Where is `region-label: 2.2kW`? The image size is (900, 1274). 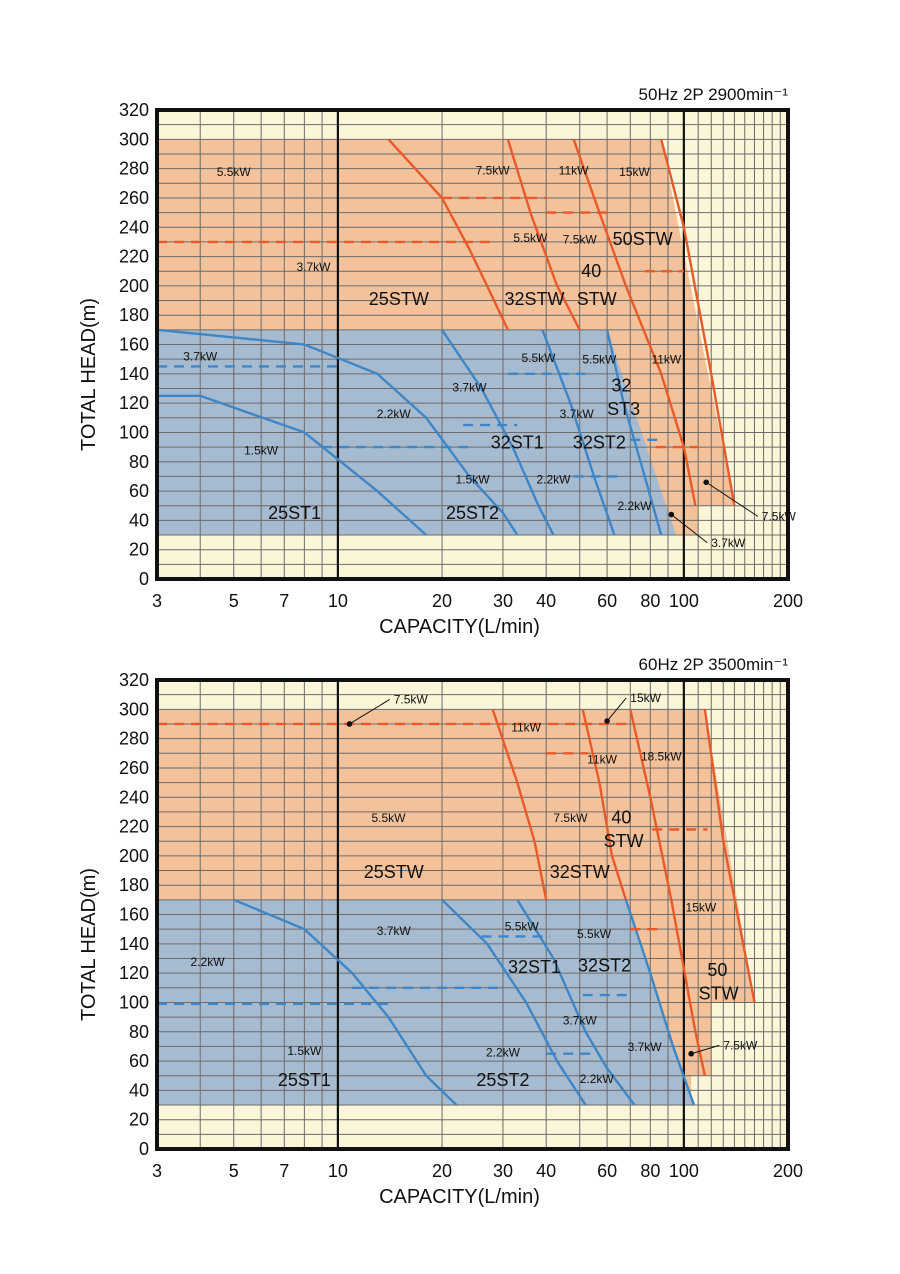
region-label: 2.2kW is located at coordinates (634, 506).